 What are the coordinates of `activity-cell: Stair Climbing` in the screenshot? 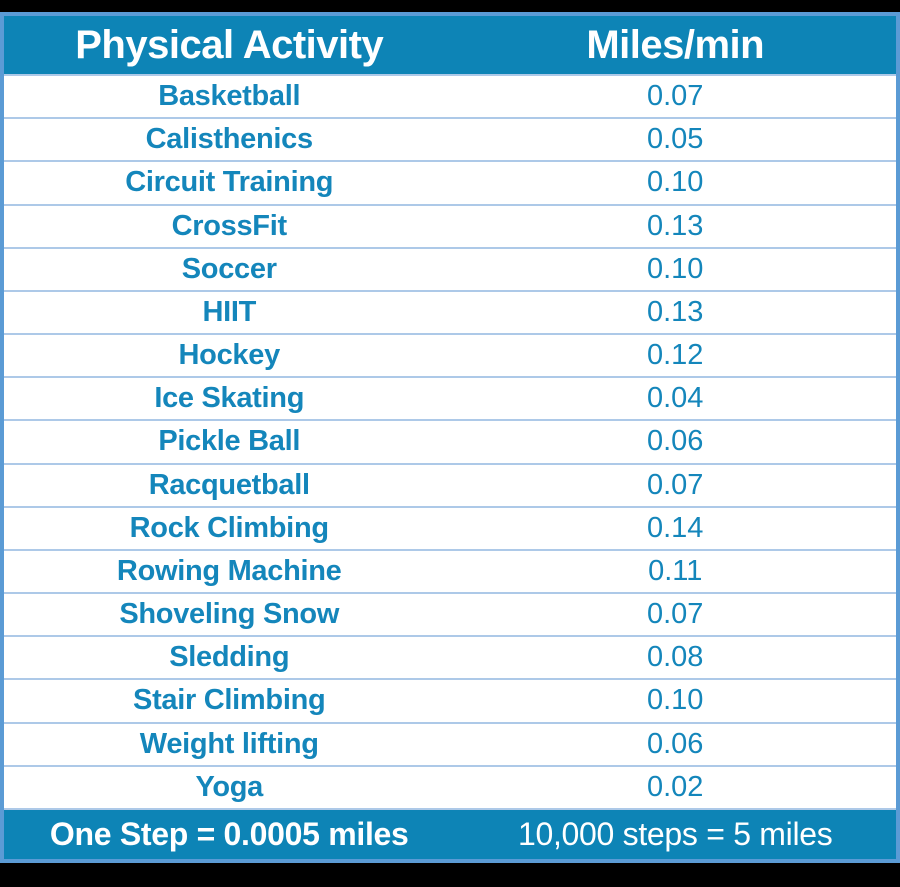 It's located at (229, 700).